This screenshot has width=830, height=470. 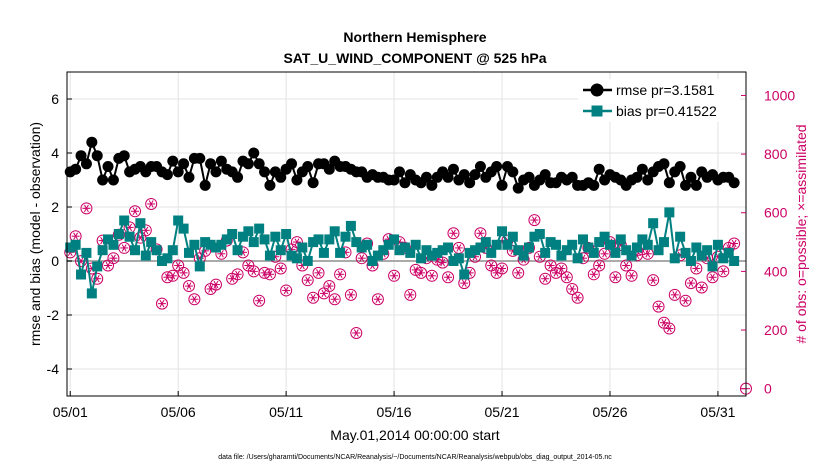 I want to click on rmse-series, so click(x=402, y=165).